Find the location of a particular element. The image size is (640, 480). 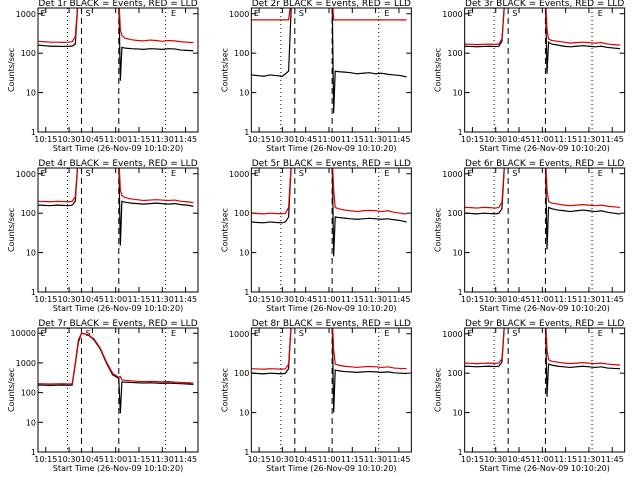

annotation: S is located at coordinates (301, 333).